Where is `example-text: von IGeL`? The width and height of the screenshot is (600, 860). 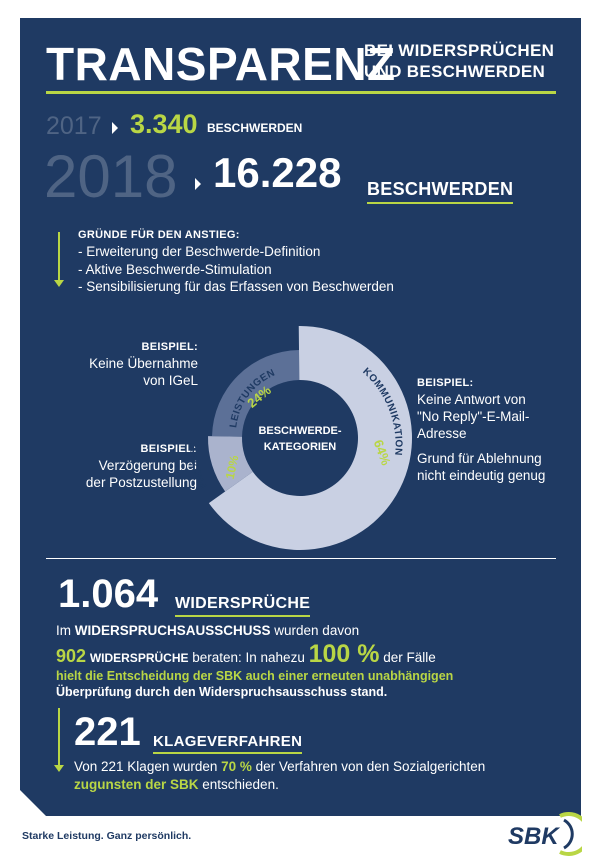
example-text: von IGeL is located at coordinates (170, 380).